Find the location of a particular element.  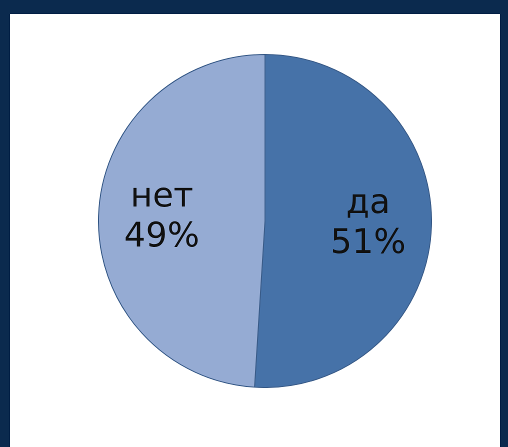

data-label: 51% is located at coordinates (368, 242).